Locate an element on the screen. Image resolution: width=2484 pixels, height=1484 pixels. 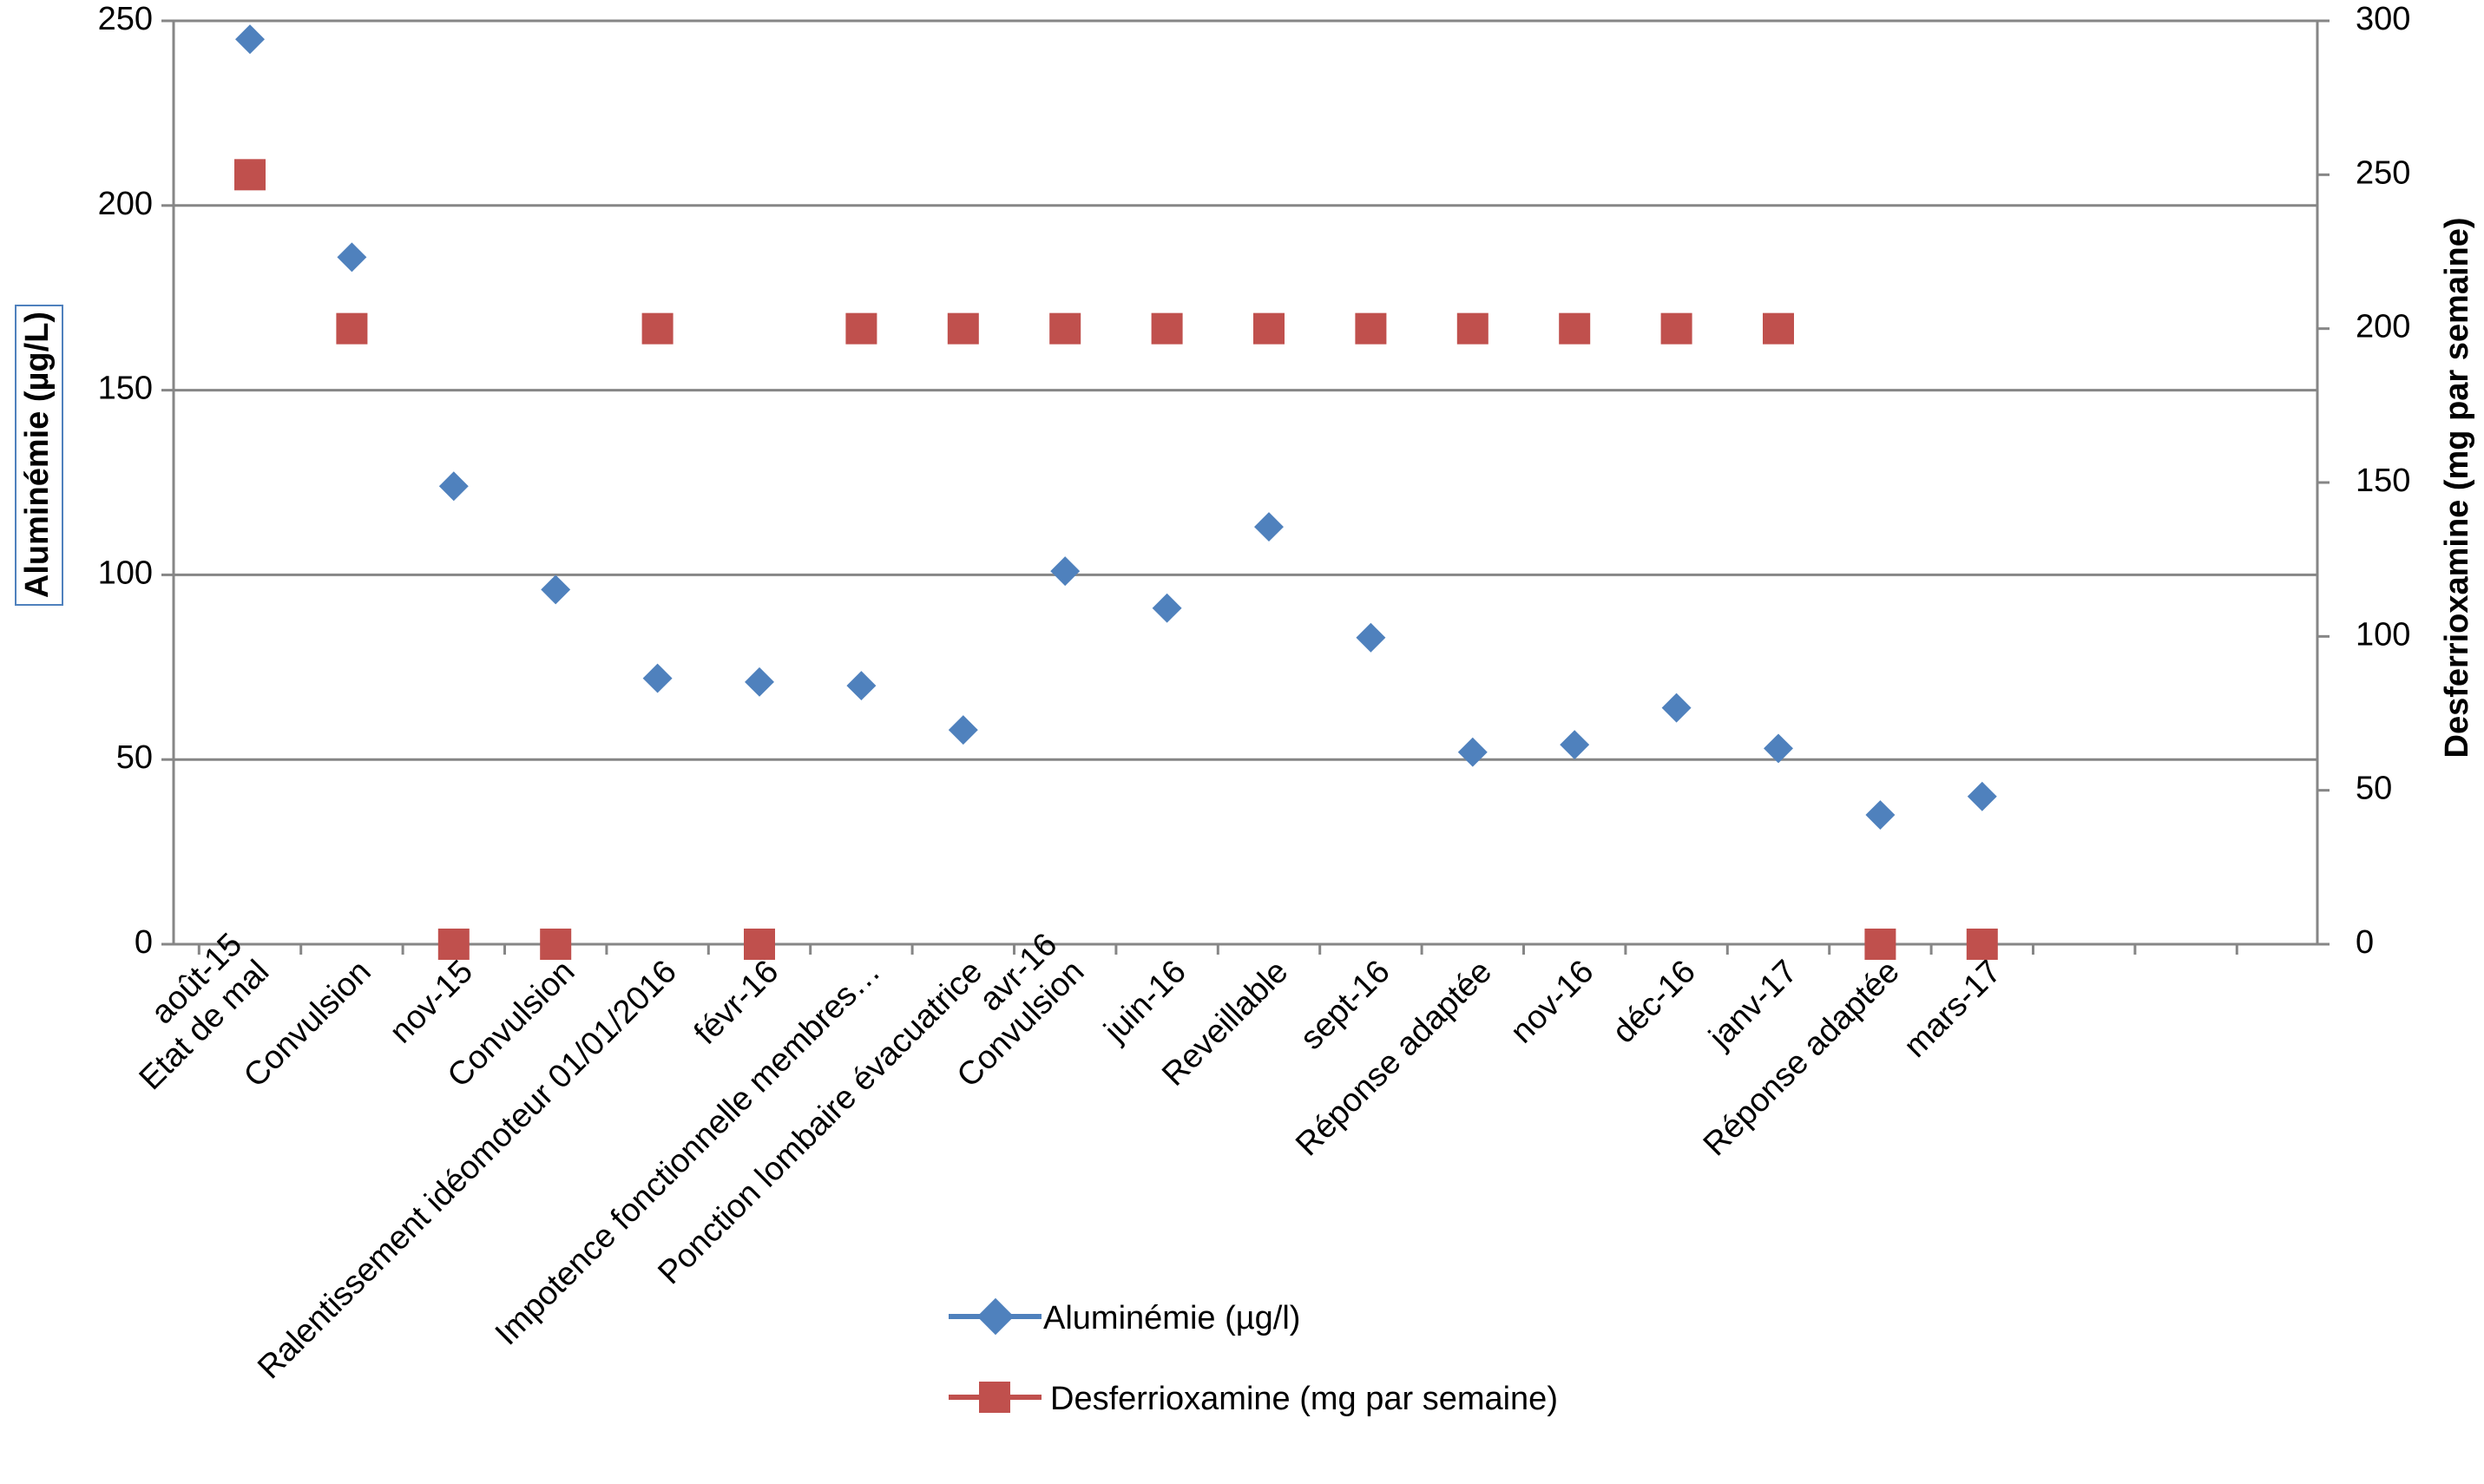
right-tick-label: 0 is located at coordinates (2365, 942).